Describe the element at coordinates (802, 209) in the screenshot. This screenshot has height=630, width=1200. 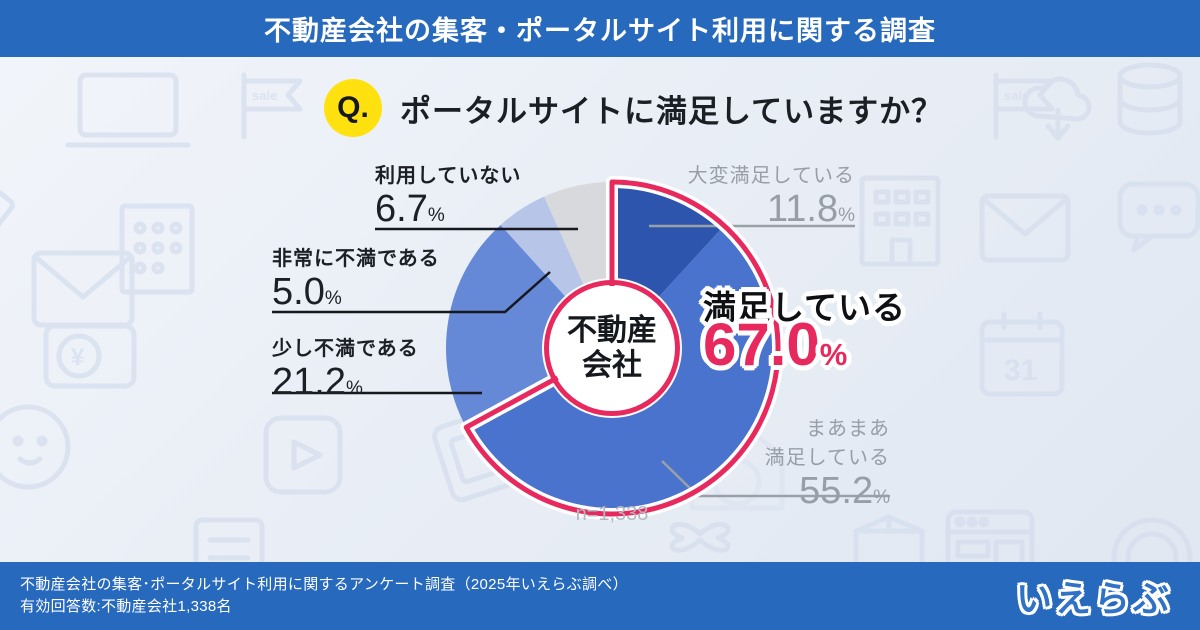
I see `label-very-satisfied-value: 11.8` at that location.